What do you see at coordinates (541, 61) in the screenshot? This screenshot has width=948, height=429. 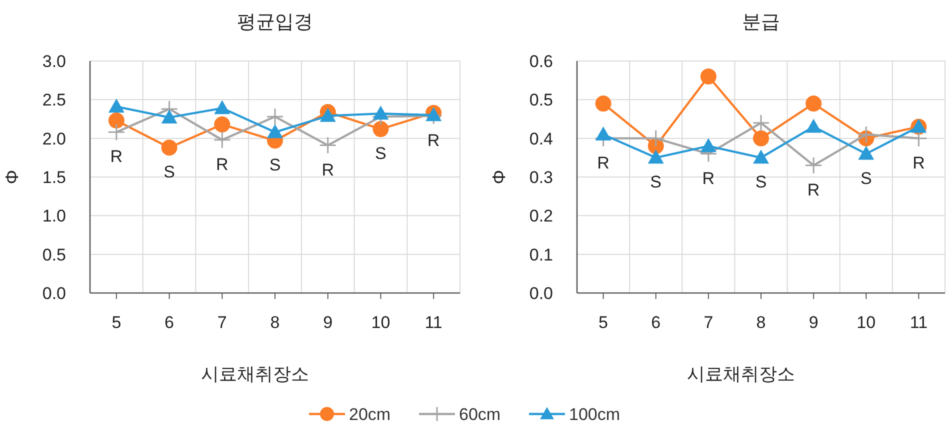 I see `y-tick-label: 0.6` at bounding box center [541, 61].